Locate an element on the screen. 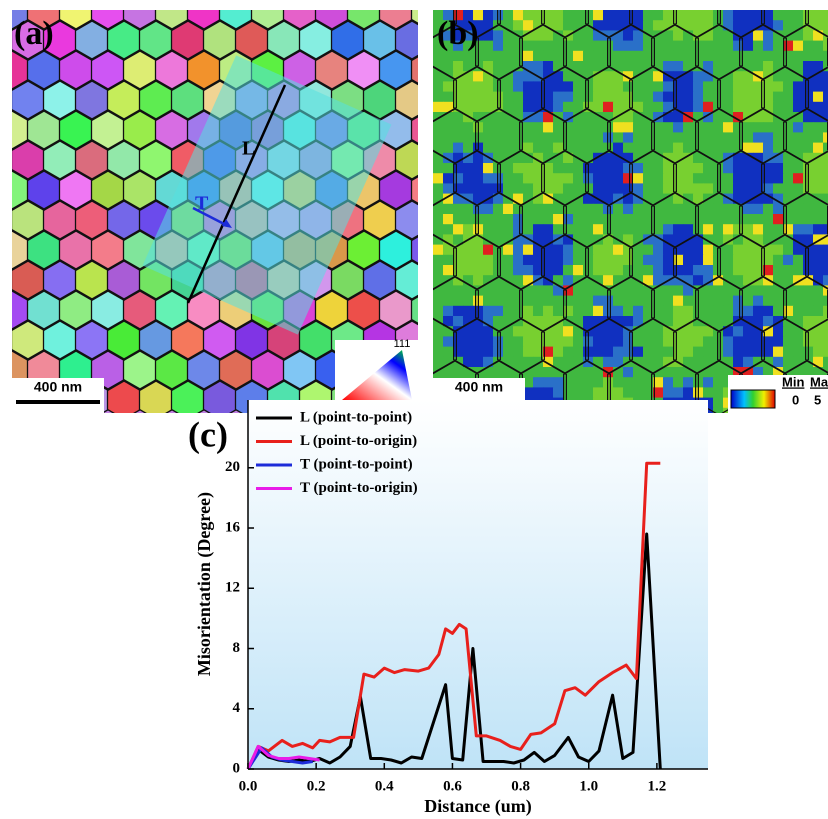 The height and width of the screenshot is (819, 828). grain is located at coordinates (414, 310).